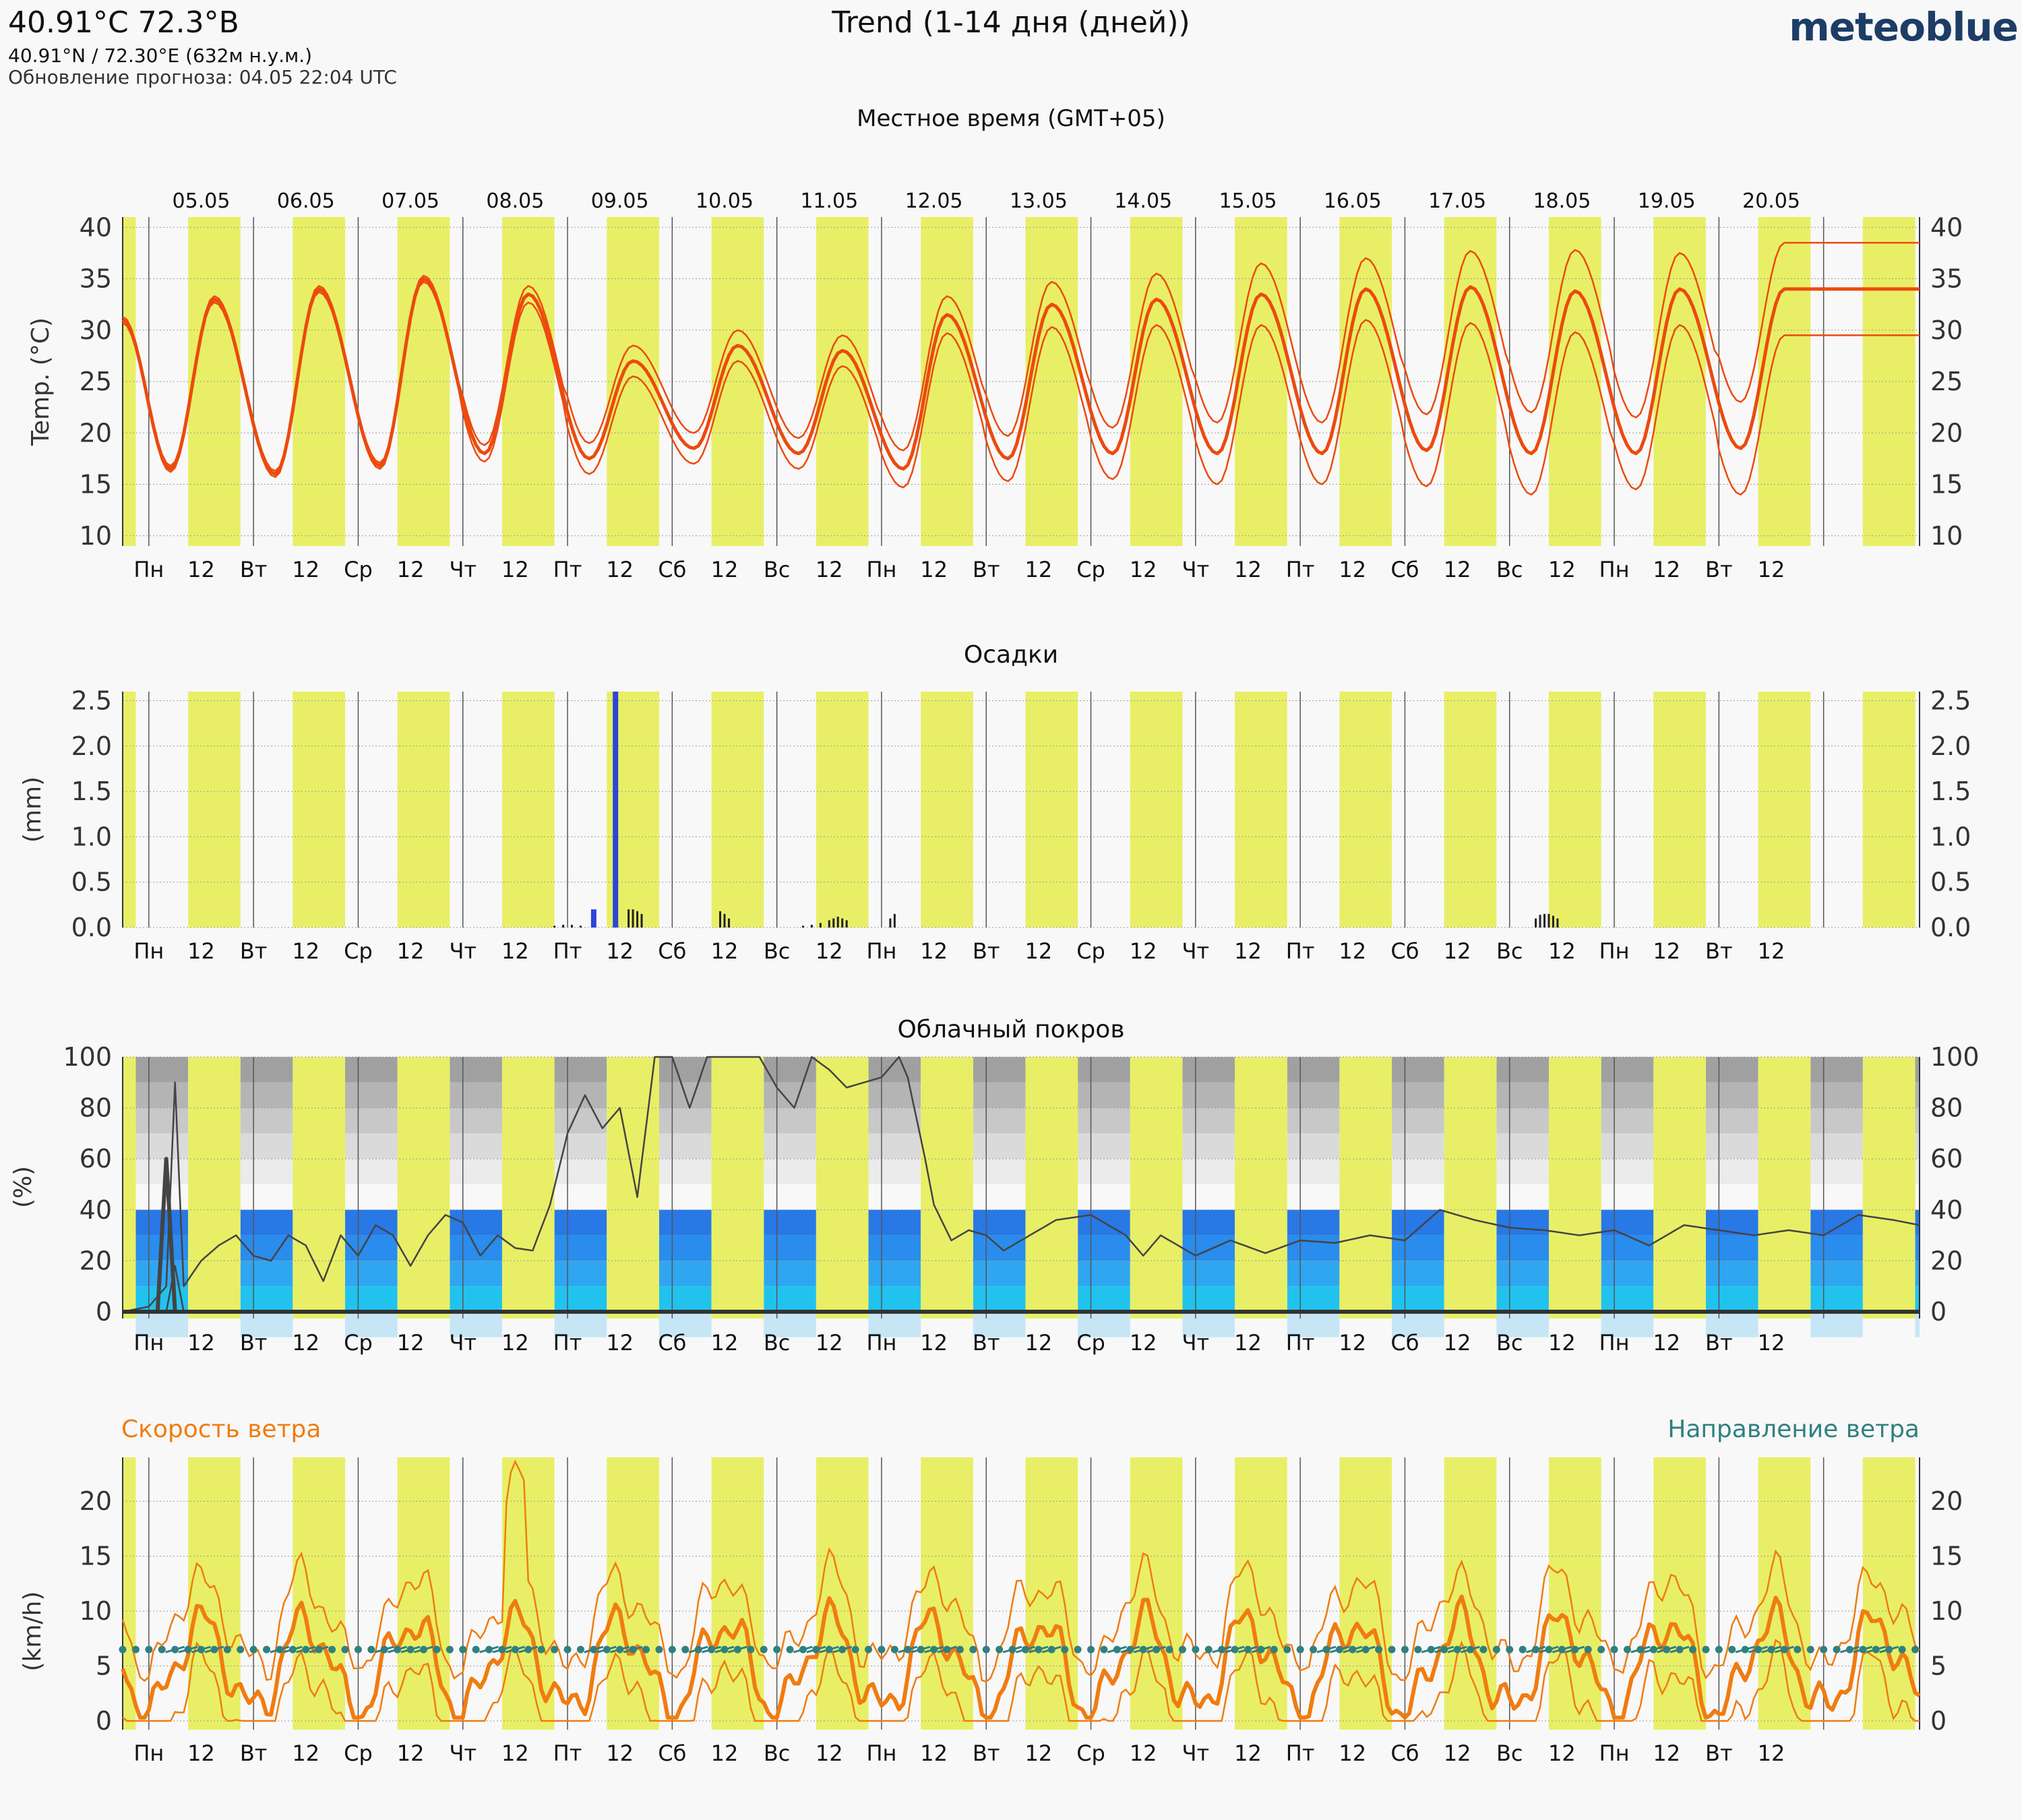 This screenshot has height=1820, width=2022. I want to click on precip-tick-left: 2.5, so click(91, 700).